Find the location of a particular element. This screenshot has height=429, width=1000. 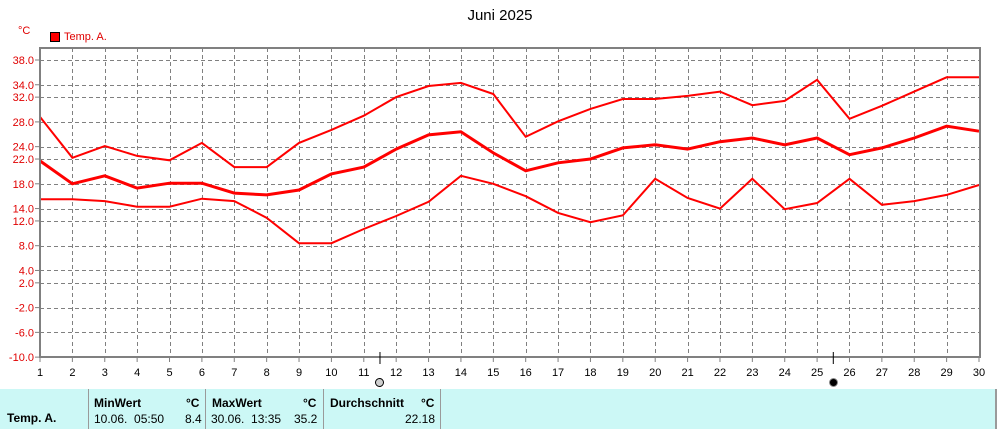

svg-text: 18.0 is located at coordinates (23, 185).